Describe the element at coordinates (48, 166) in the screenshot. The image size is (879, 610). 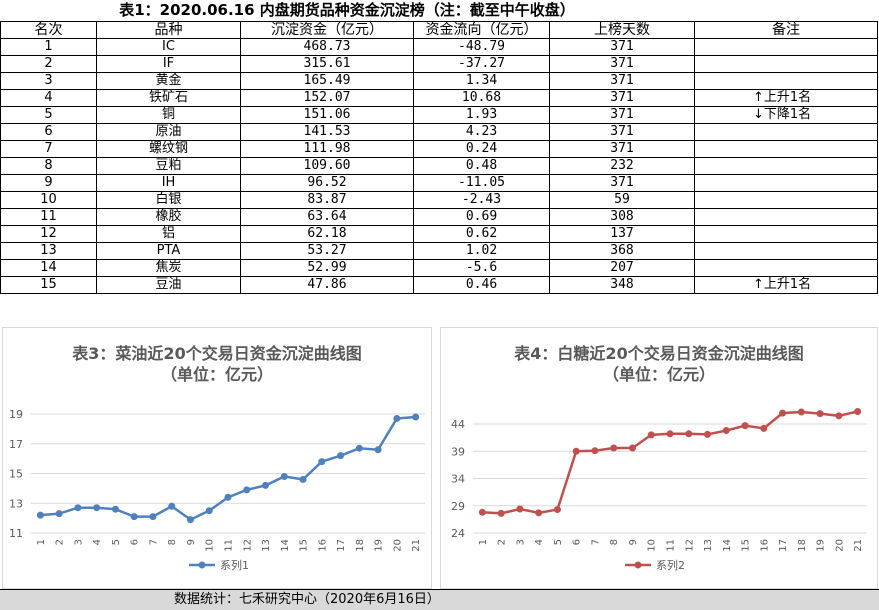
I see `cell-rank: 8` at that location.